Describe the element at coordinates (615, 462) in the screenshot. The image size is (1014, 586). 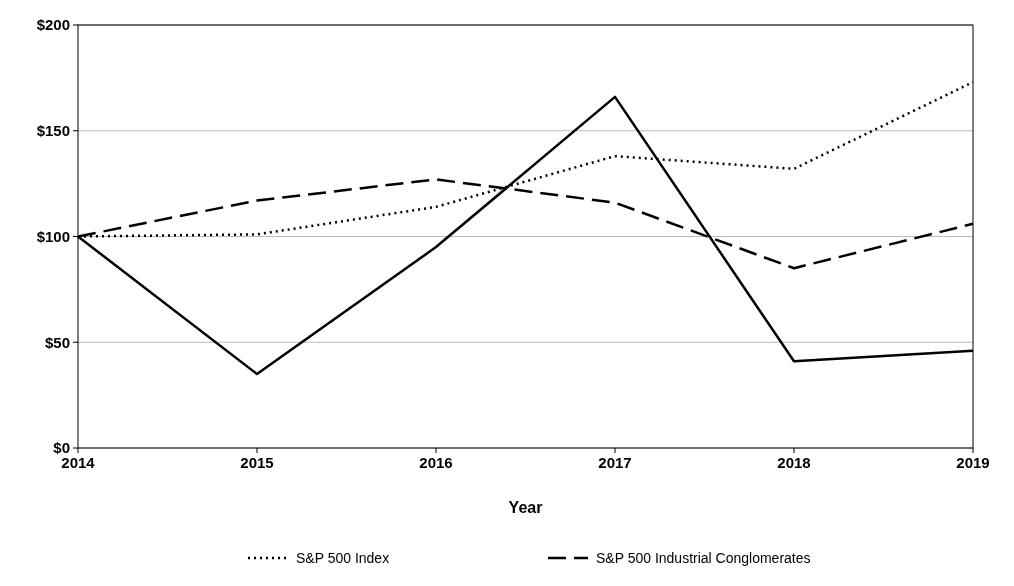
I see `x-tick-label: 2017` at that location.